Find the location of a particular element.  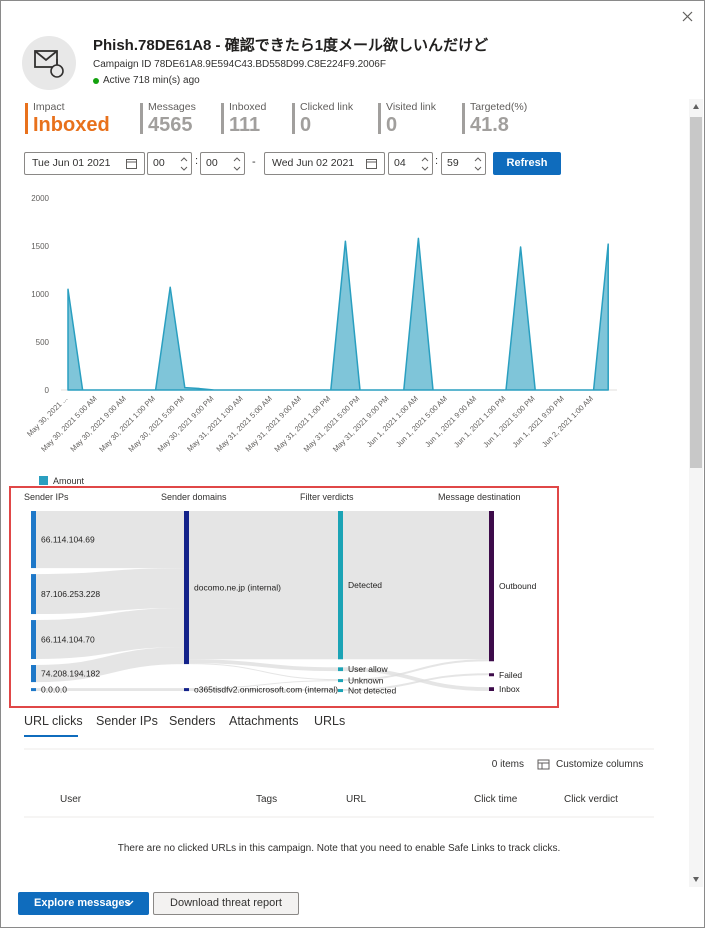

node-label: User allow is located at coordinates (368, 669).